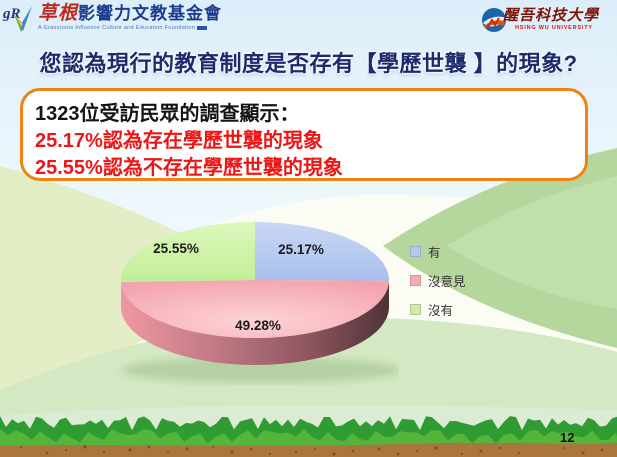 The image size is (617, 457). I want to click on pie-slice-沒意見, so click(255, 309).